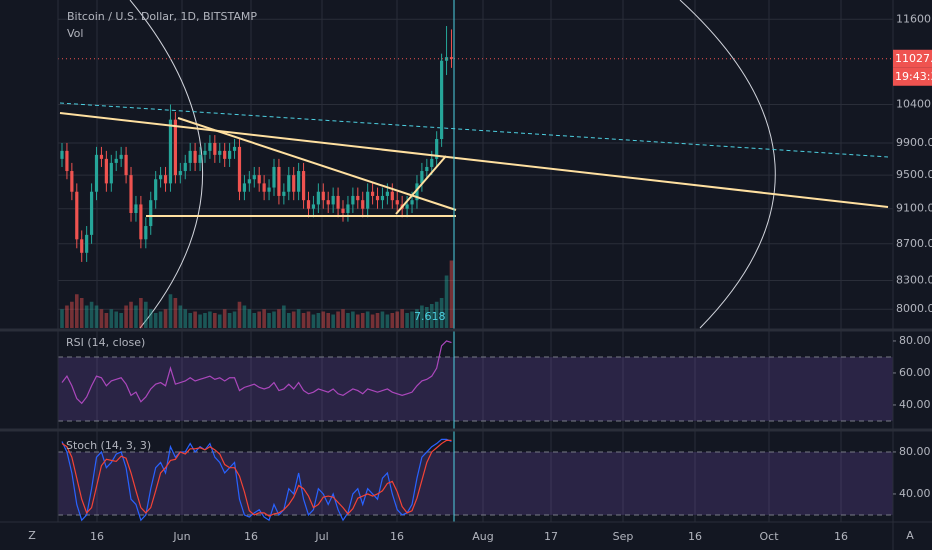 The image size is (932, 550). Describe the element at coordinates (321, 536) in the screenshot. I see `time-label: Jul` at that location.